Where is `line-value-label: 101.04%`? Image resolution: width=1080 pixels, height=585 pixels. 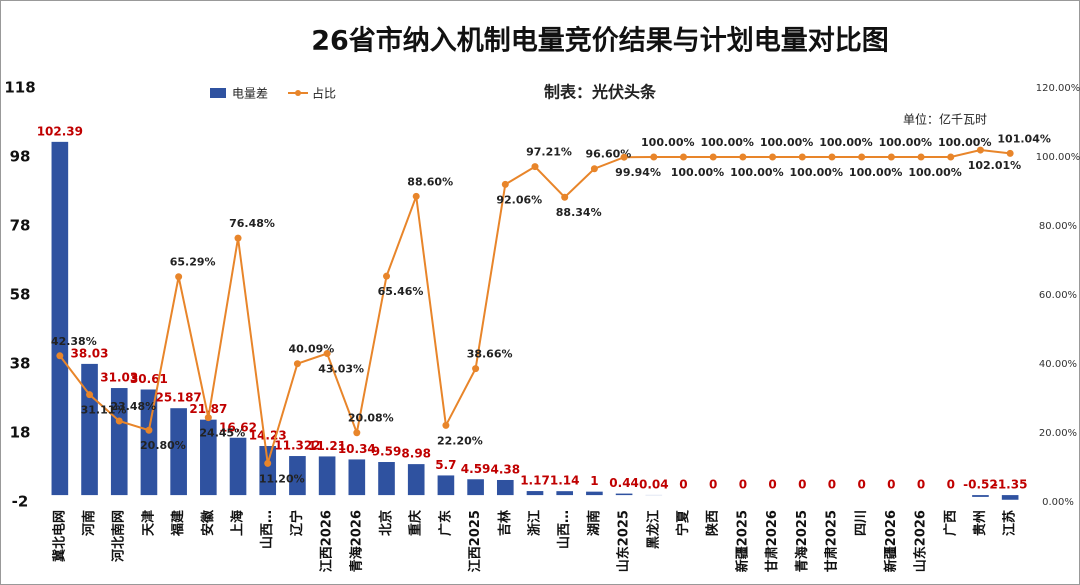
line-value-label: 101.04% is located at coordinates (1023, 138).